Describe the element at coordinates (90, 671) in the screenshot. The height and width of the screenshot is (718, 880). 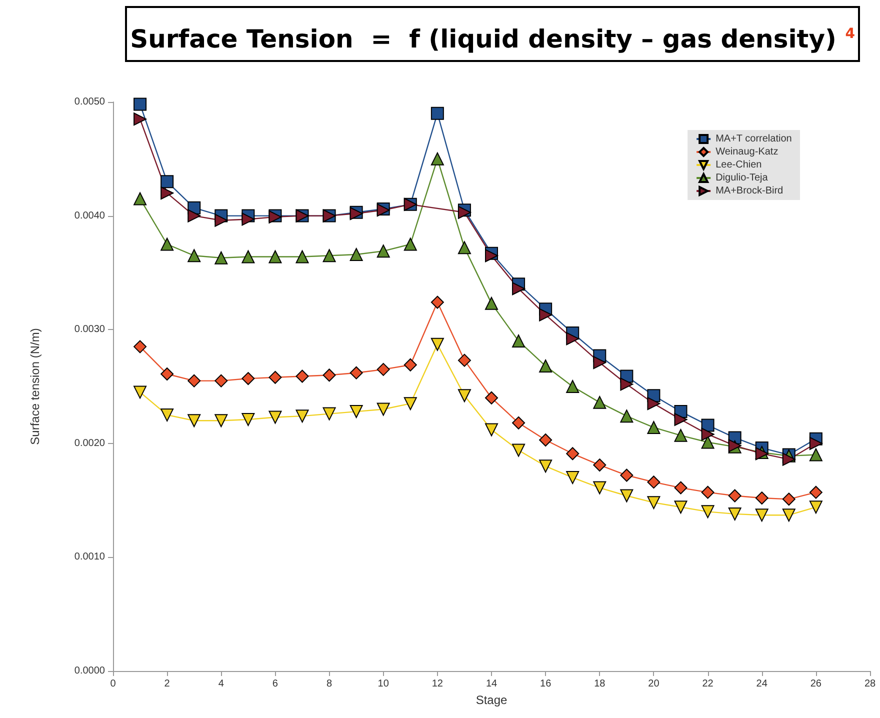
I see `y-tick-label: 0.0000` at that location.